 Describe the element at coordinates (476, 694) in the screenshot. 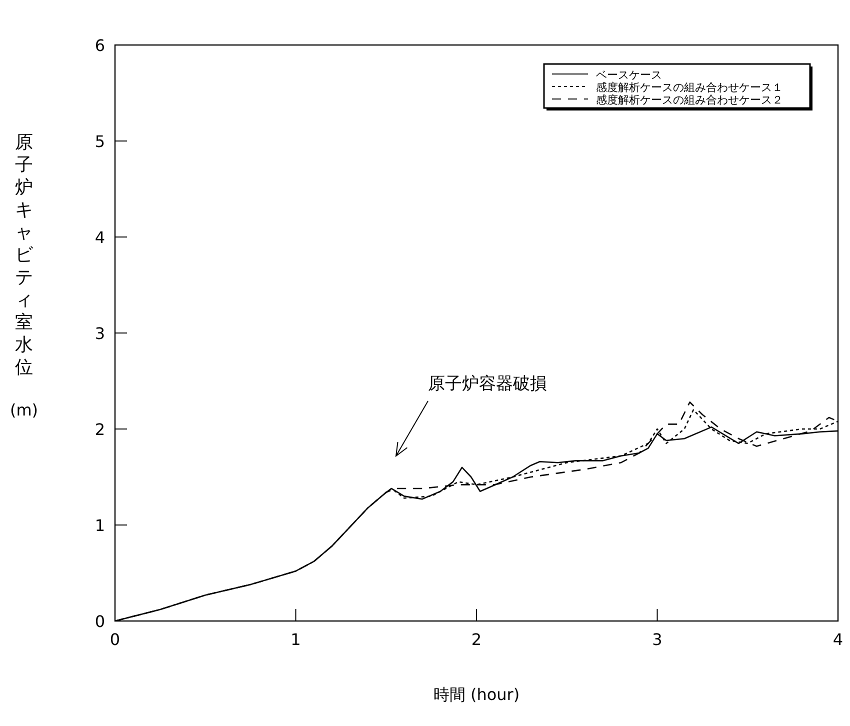

I see `x-axis-title: 時間 (hour)` at that location.